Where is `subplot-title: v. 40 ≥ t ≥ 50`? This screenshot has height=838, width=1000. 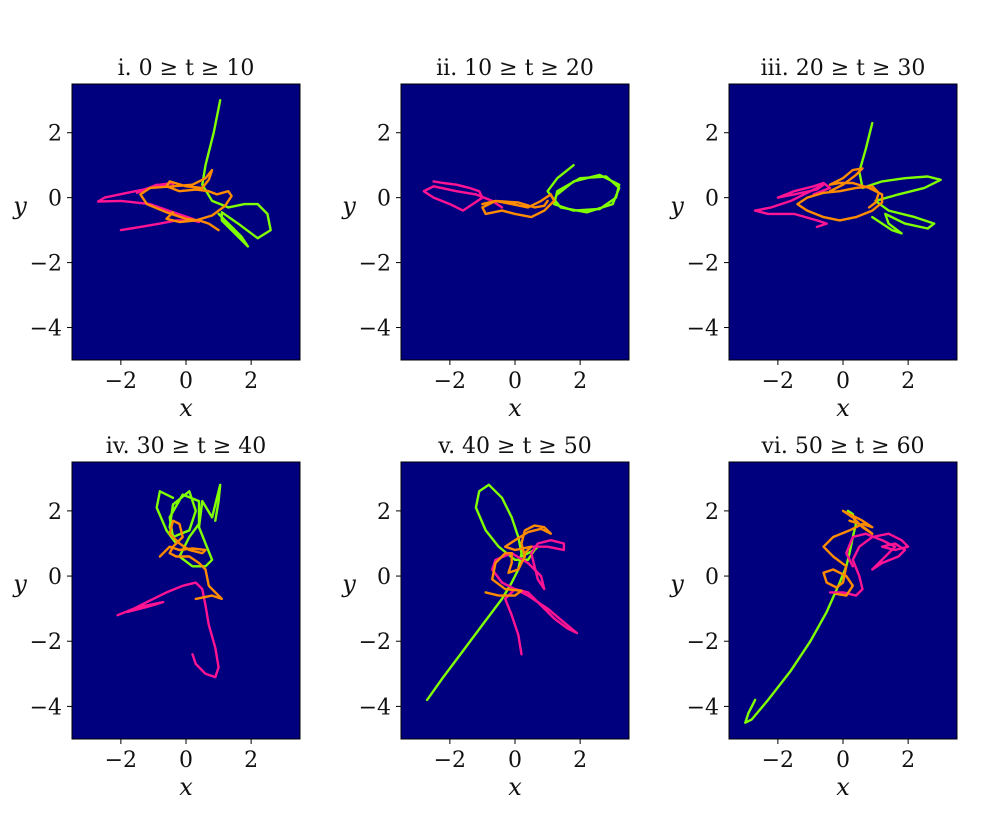
subplot-title: v. 40 ≥ t ≥ 50 is located at coordinates (514, 446).